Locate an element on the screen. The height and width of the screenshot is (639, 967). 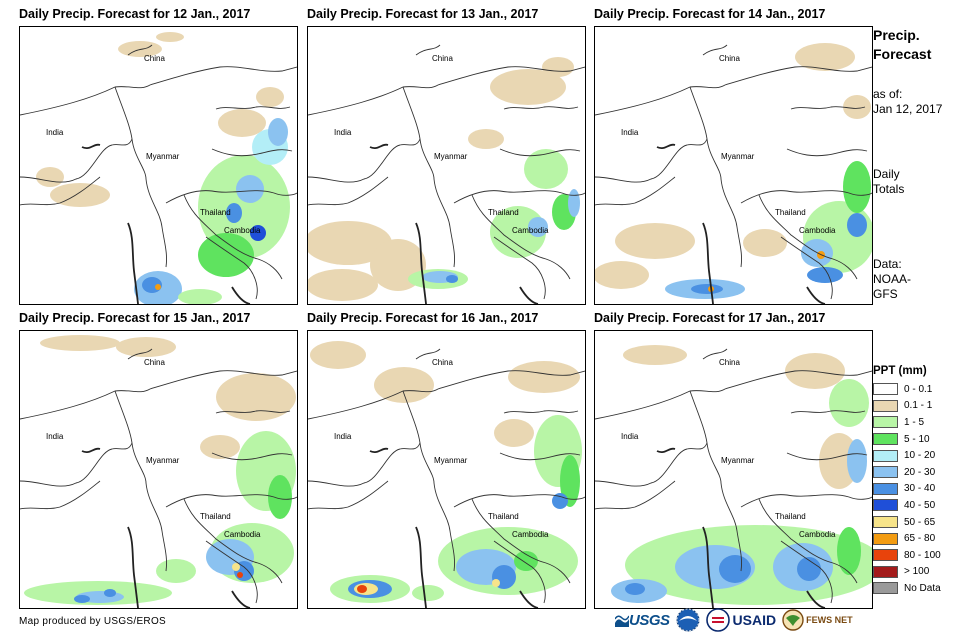
panel-title: Daily Precip. Forecast for 14 Jan., 2017 is located at coordinates (710, 14).